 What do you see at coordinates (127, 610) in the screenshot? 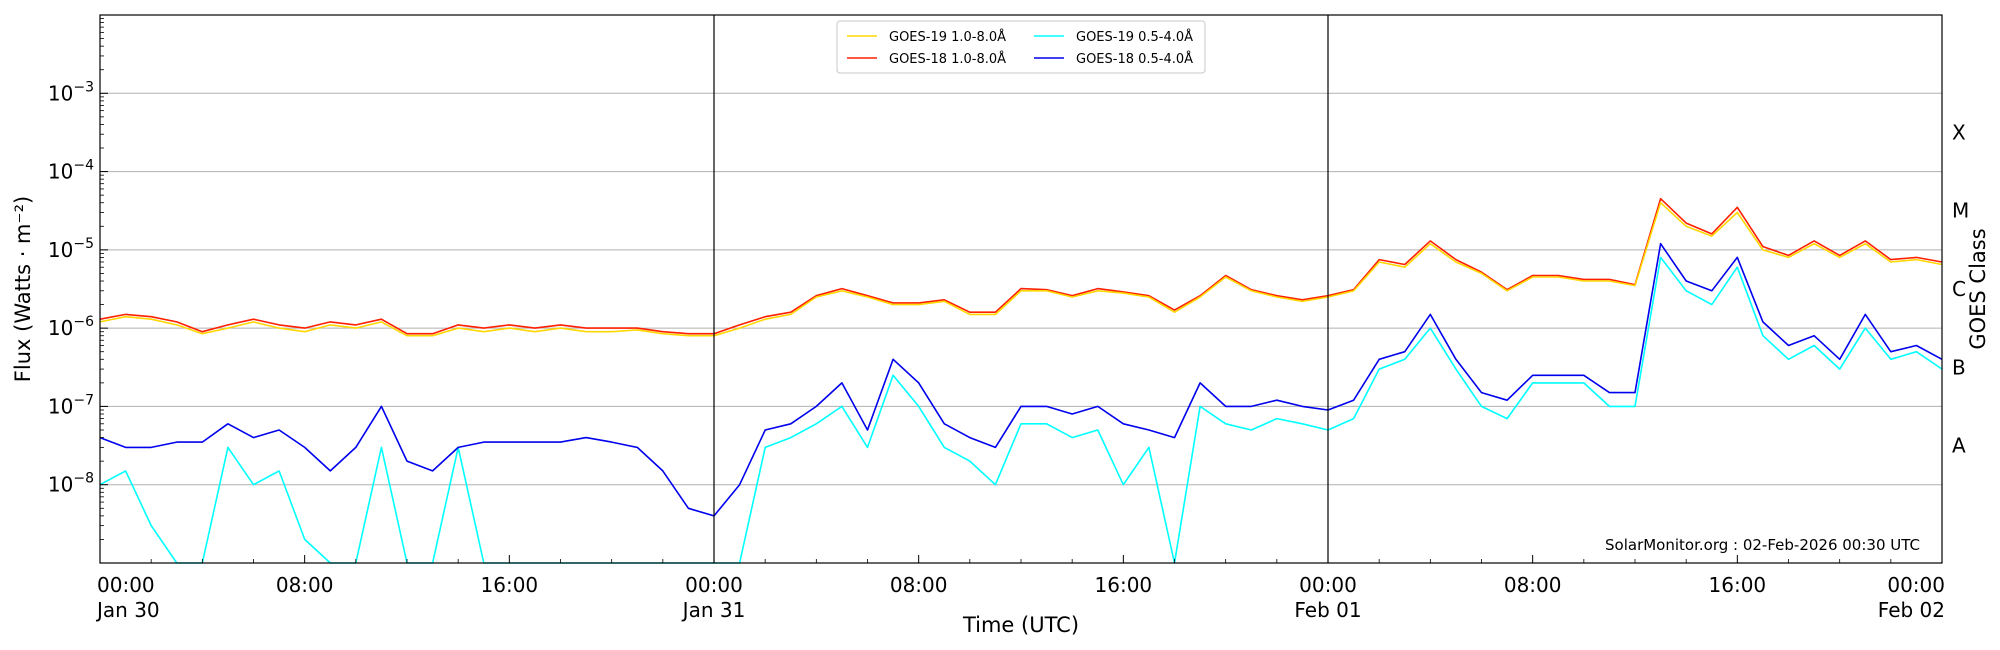
I see `x-tick-date-label: Jan 30` at bounding box center [127, 610].